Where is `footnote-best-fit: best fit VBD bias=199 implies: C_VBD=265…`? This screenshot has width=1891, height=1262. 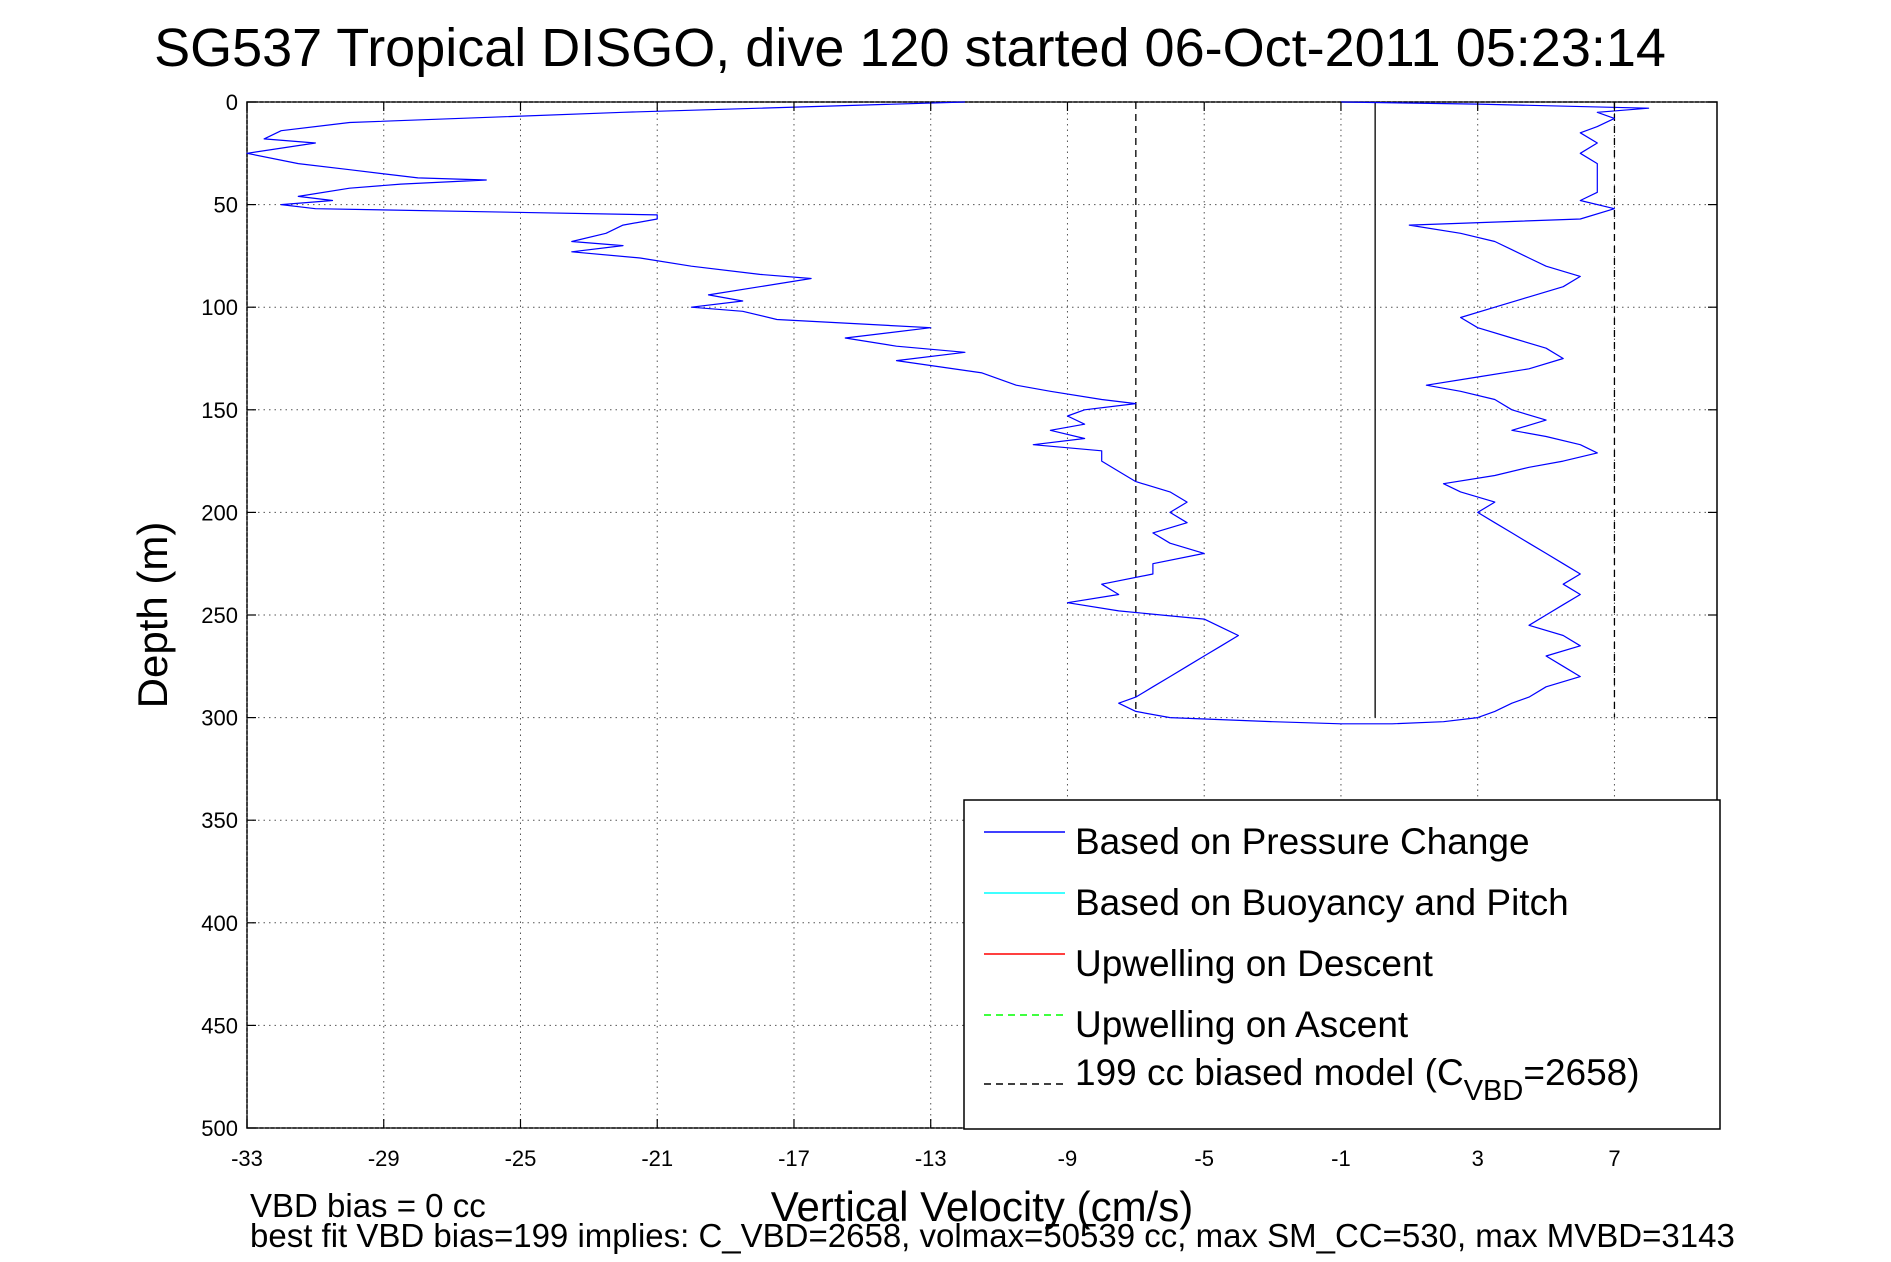
footnote-best-fit: best fit VBD bias=199 implies: C_VBD=265… is located at coordinates (992, 1235).